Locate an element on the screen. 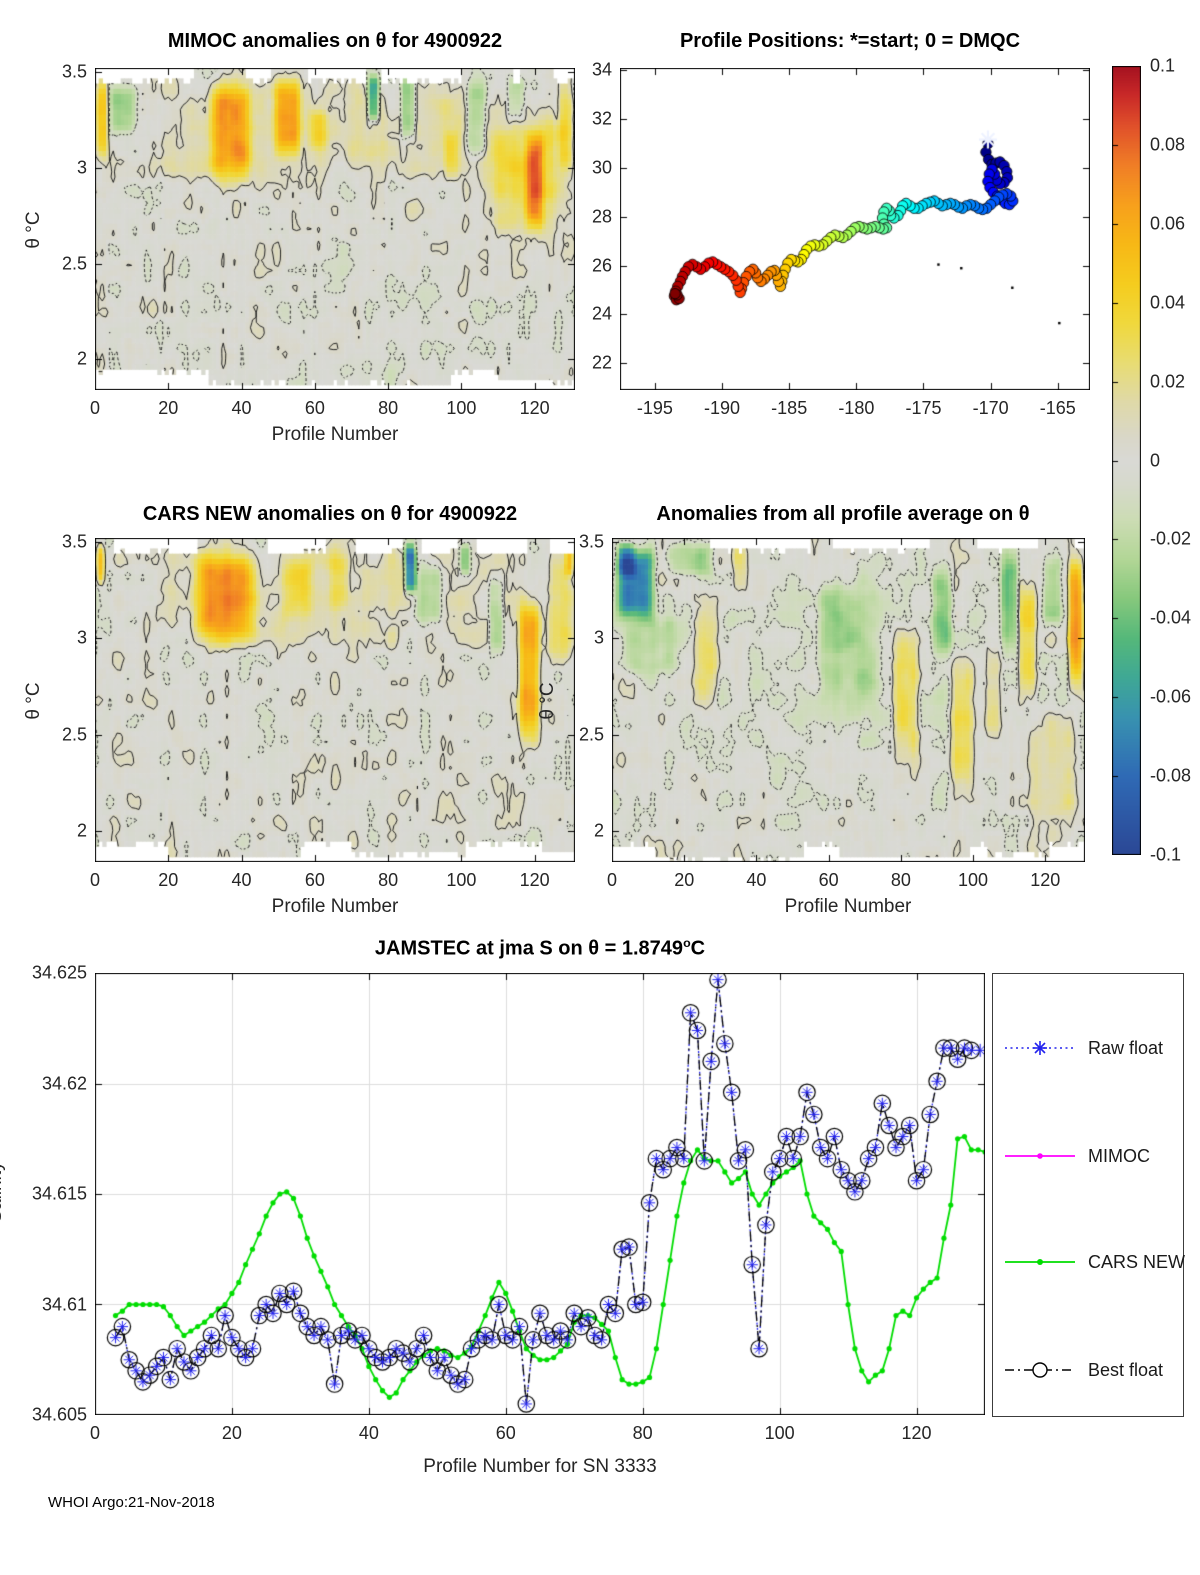  jamstec-xlabel: Profile Number for SN 3333 is located at coordinates (540, 1466).